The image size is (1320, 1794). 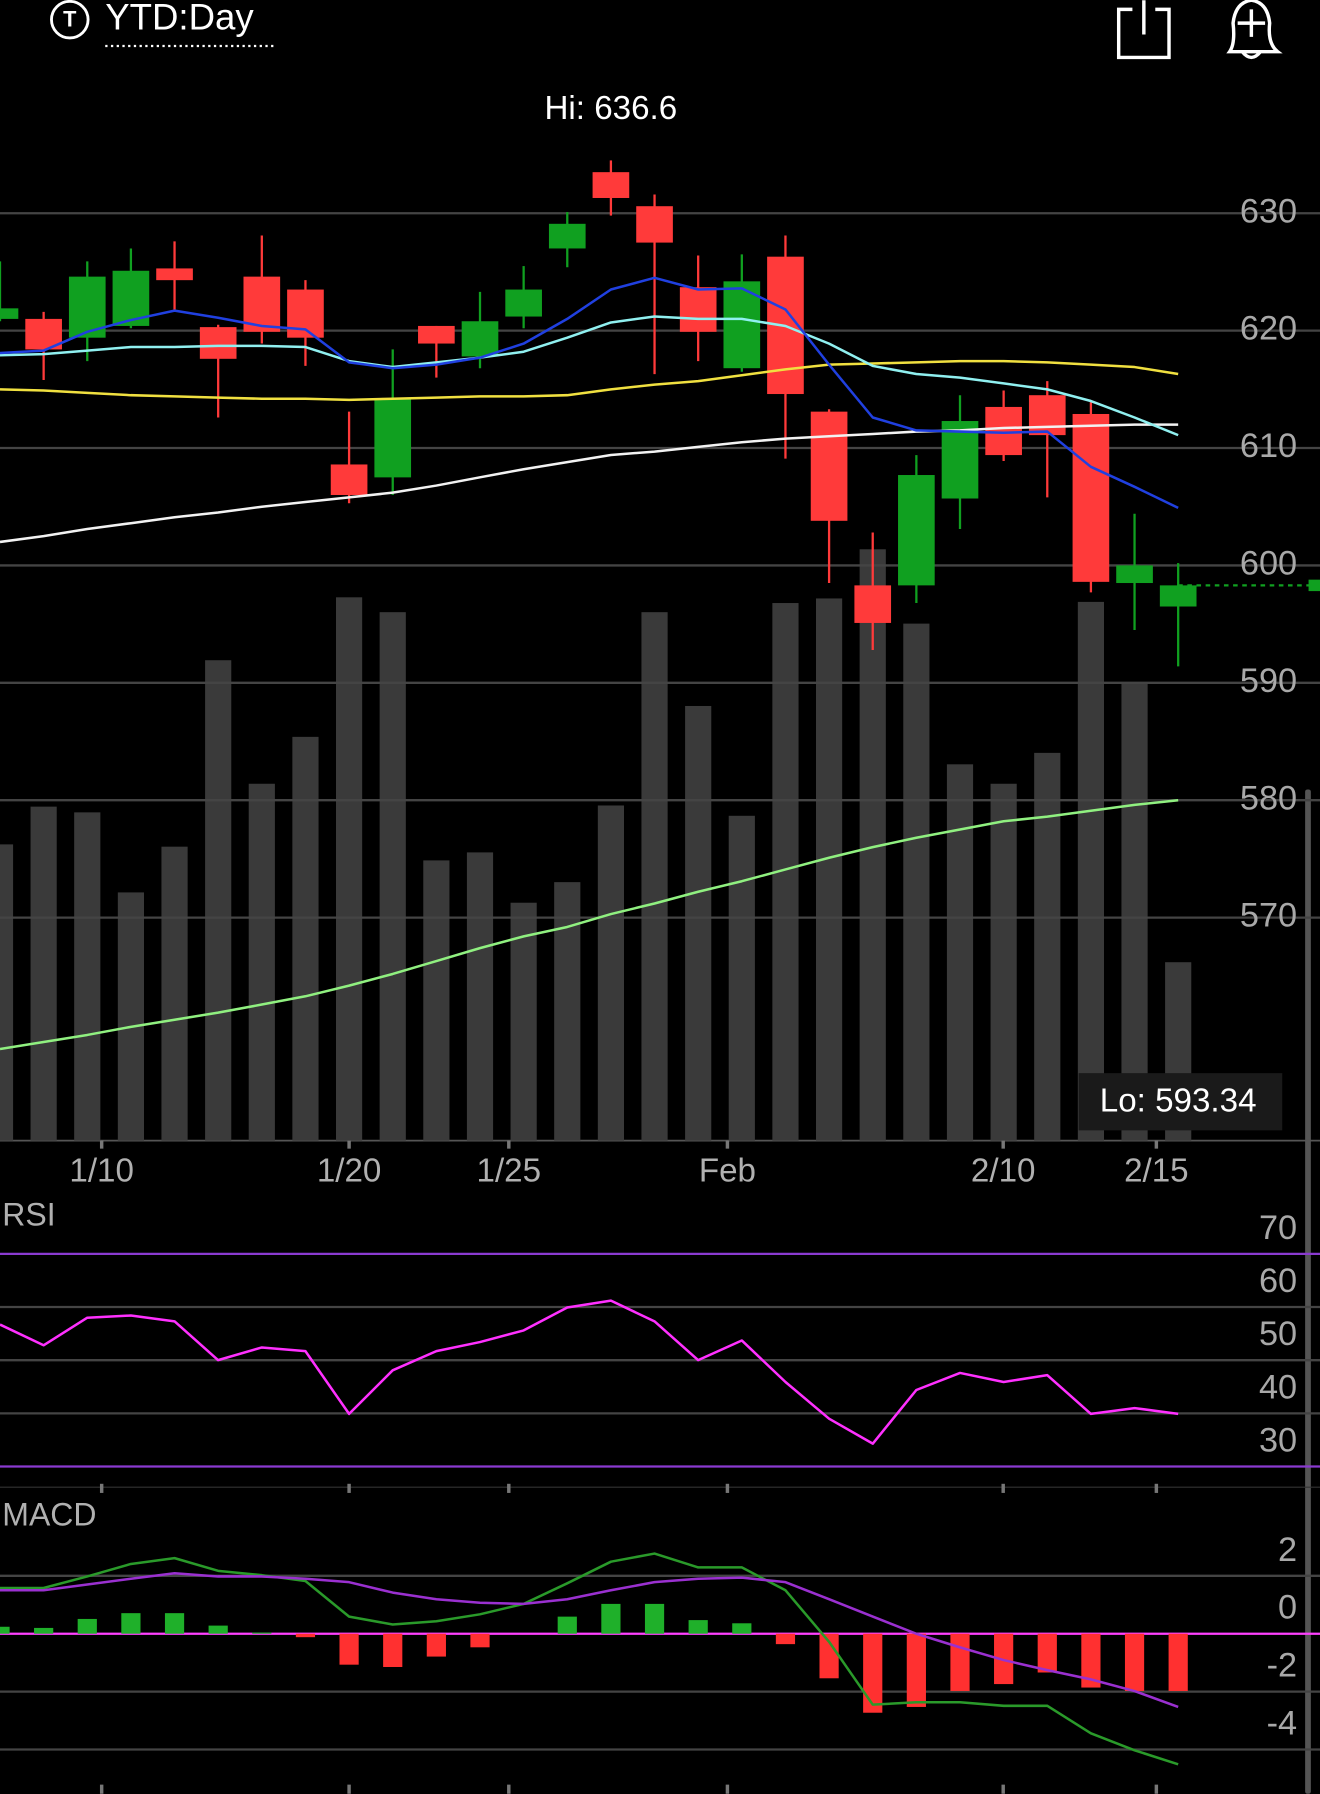 What do you see at coordinates (101, 1170) in the screenshot?
I see `x-tick-label: 1/10` at bounding box center [101, 1170].